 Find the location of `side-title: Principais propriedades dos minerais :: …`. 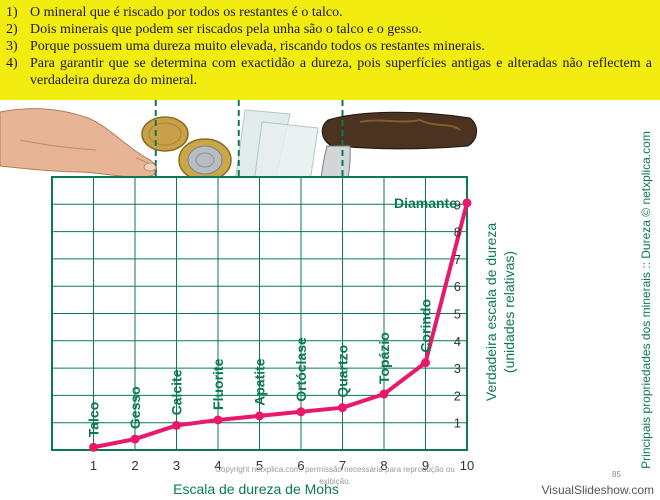

side-title: Principais propriedades dos minerais :: … is located at coordinates (646, 300).